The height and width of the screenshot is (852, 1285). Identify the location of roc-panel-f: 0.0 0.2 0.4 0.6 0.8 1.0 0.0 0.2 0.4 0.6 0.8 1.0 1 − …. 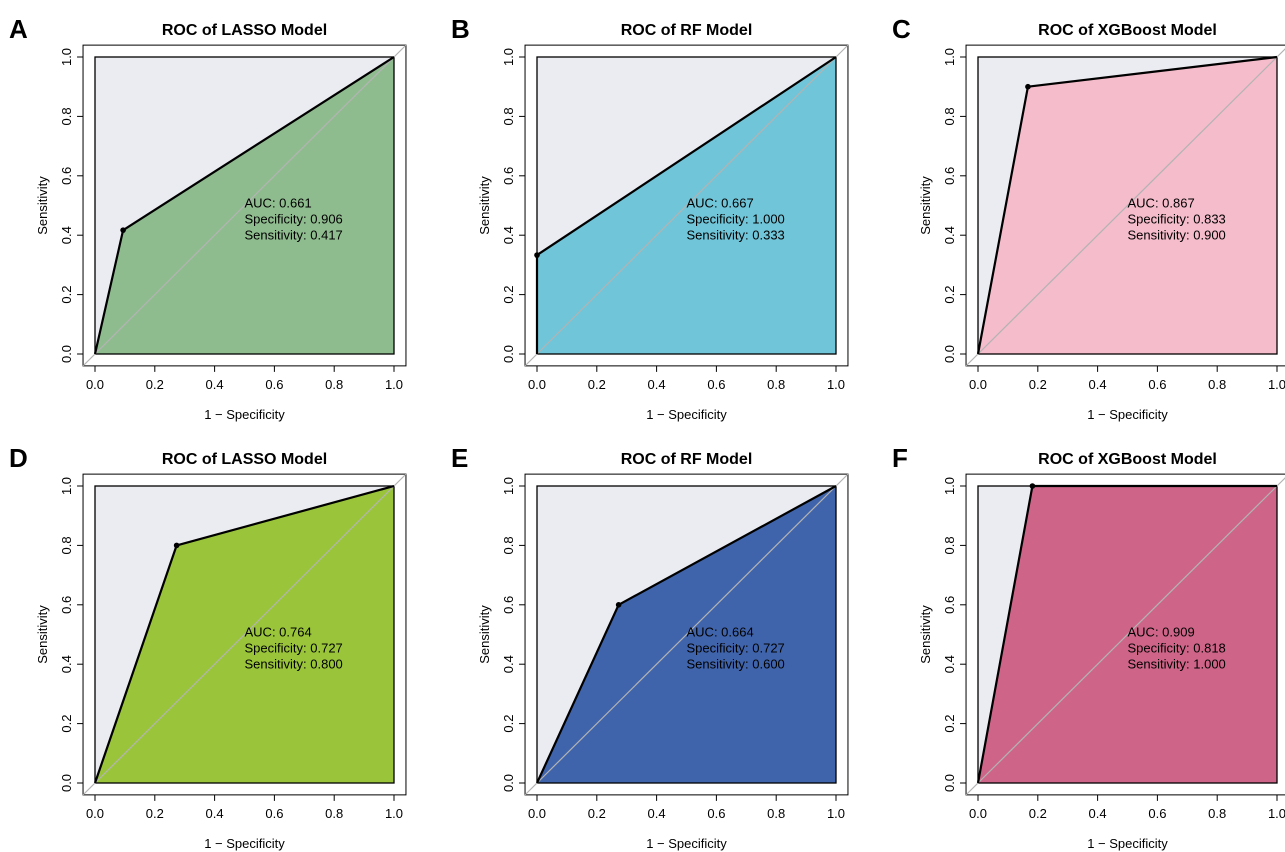
(1088, 647).